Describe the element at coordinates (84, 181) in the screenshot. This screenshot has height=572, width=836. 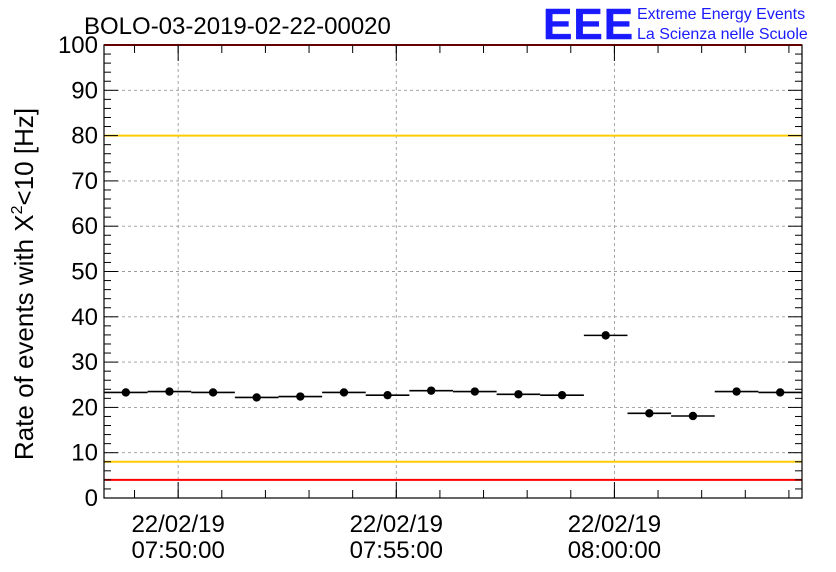
I see `y-tick-label: 70` at that location.